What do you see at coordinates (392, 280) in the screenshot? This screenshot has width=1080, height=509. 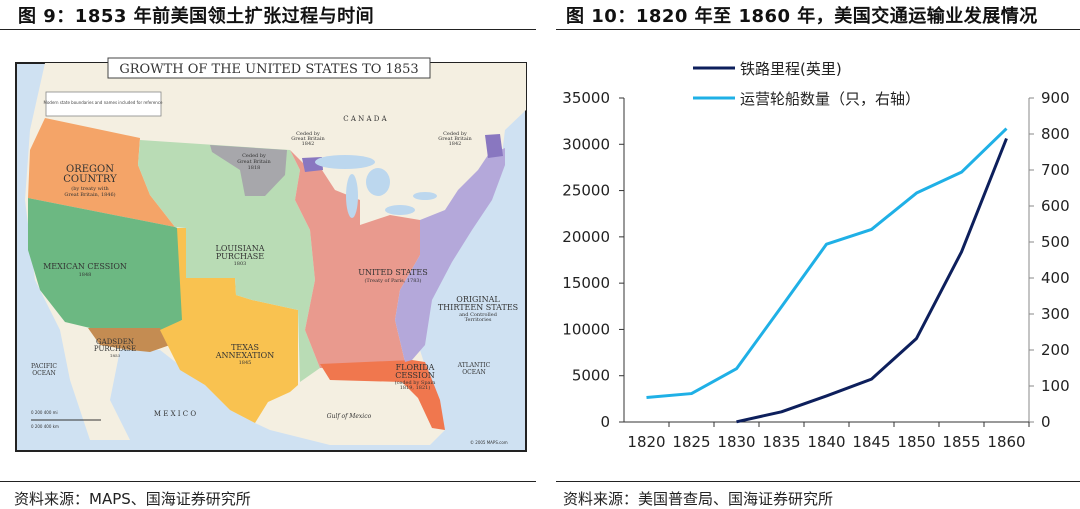 I see `svg-text: (Treaty of Paris, 1783)` at bounding box center [392, 280].